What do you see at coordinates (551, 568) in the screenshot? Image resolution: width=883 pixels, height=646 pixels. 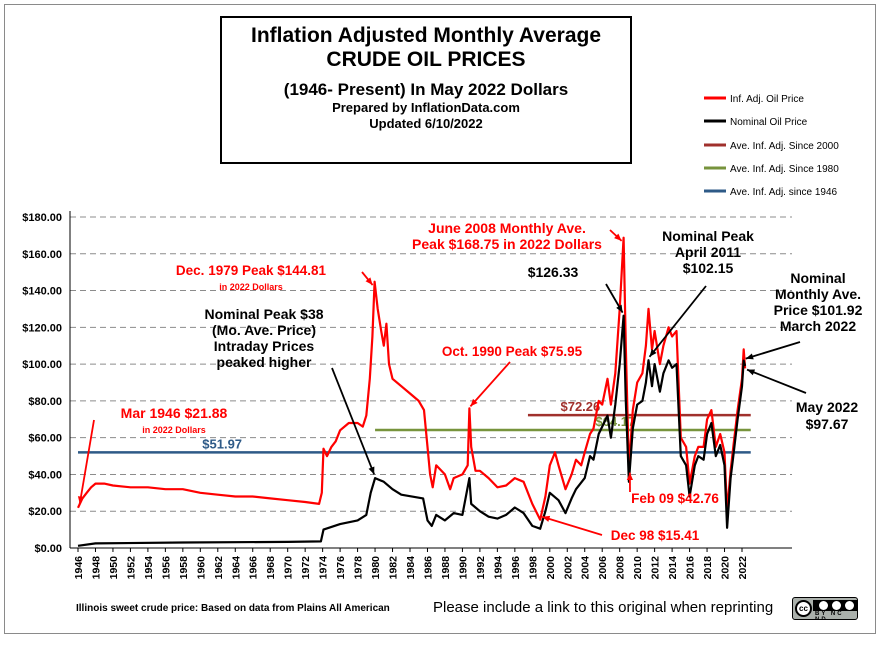 I see `x-tick-label: 2000` at bounding box center [551, 568].